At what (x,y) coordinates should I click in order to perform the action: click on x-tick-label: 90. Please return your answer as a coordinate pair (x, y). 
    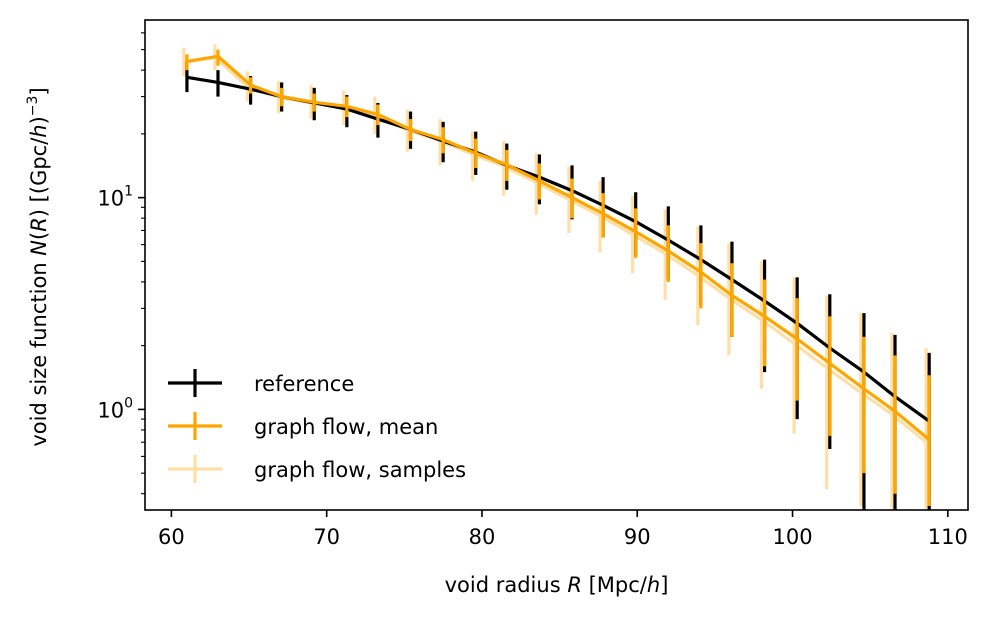
    Looking at the image, I should click on (637, 537).